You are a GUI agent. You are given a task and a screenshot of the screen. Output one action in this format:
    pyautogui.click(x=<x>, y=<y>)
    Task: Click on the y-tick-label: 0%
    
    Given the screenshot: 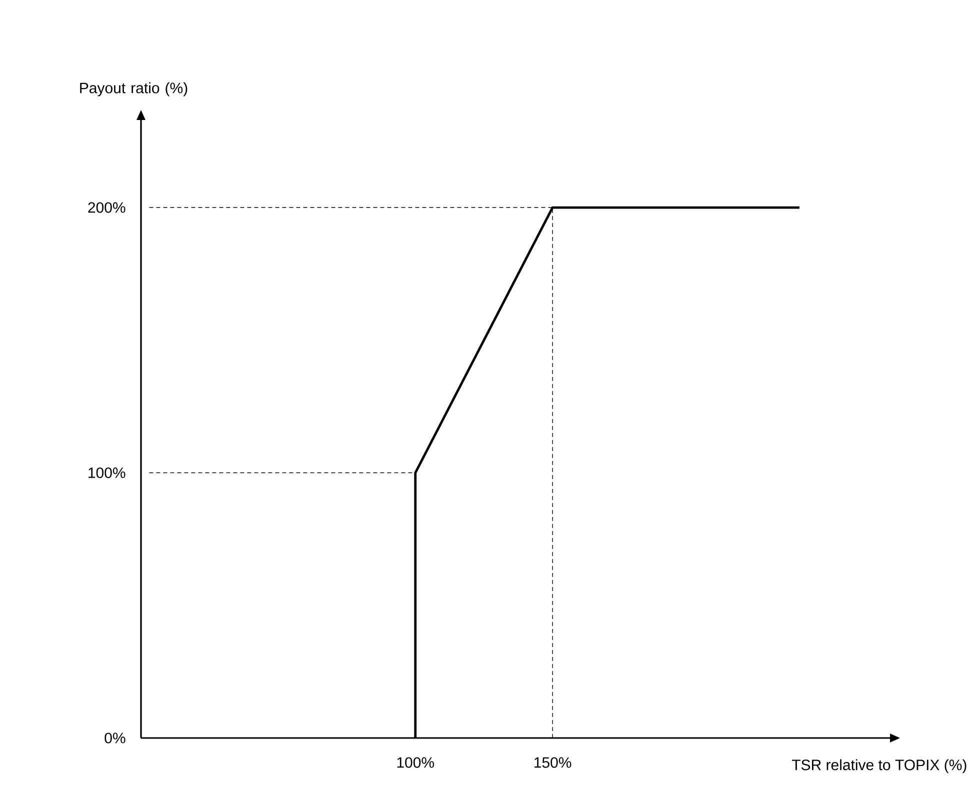 What is the action you would take?
    pyautogui.click(x=115, y=738)
    